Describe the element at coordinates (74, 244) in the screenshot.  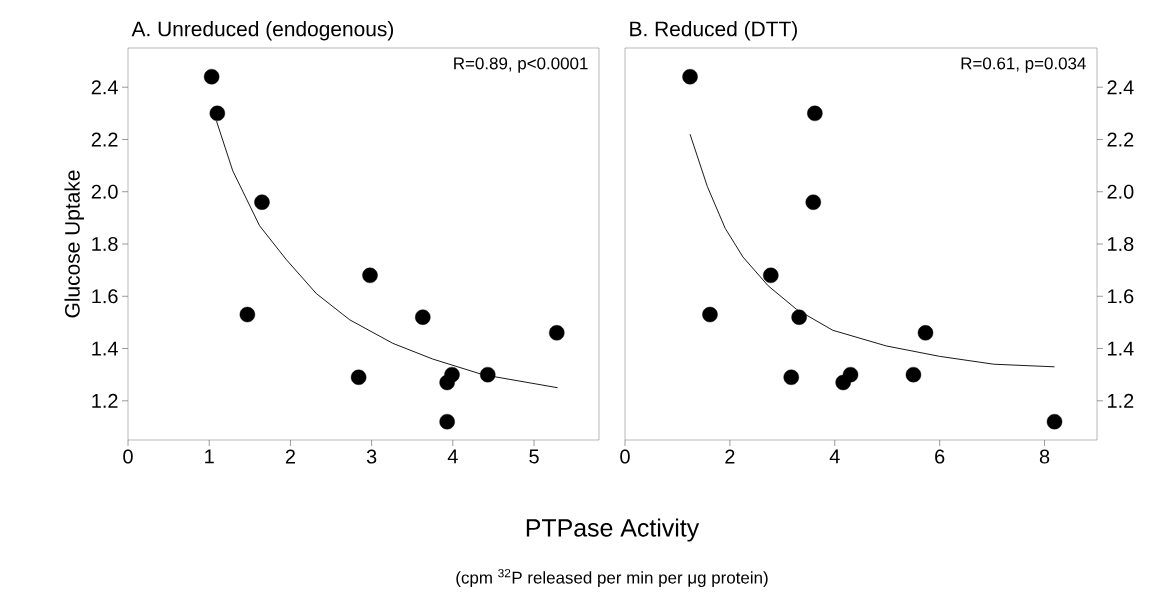
I see `y-axis-title: Glucose Uptake` at that location.